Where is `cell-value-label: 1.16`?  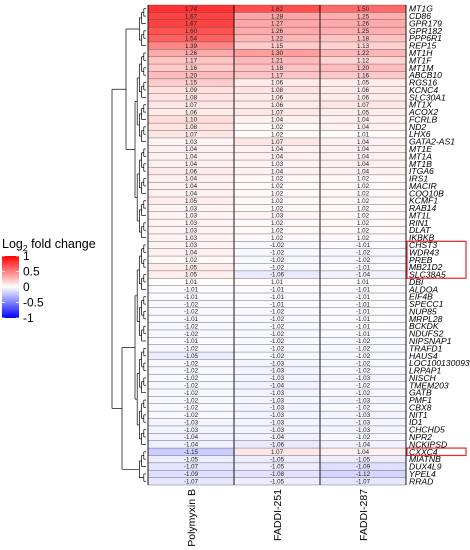 cell-value-label: 1.16 is located at coordinates (363, 75).